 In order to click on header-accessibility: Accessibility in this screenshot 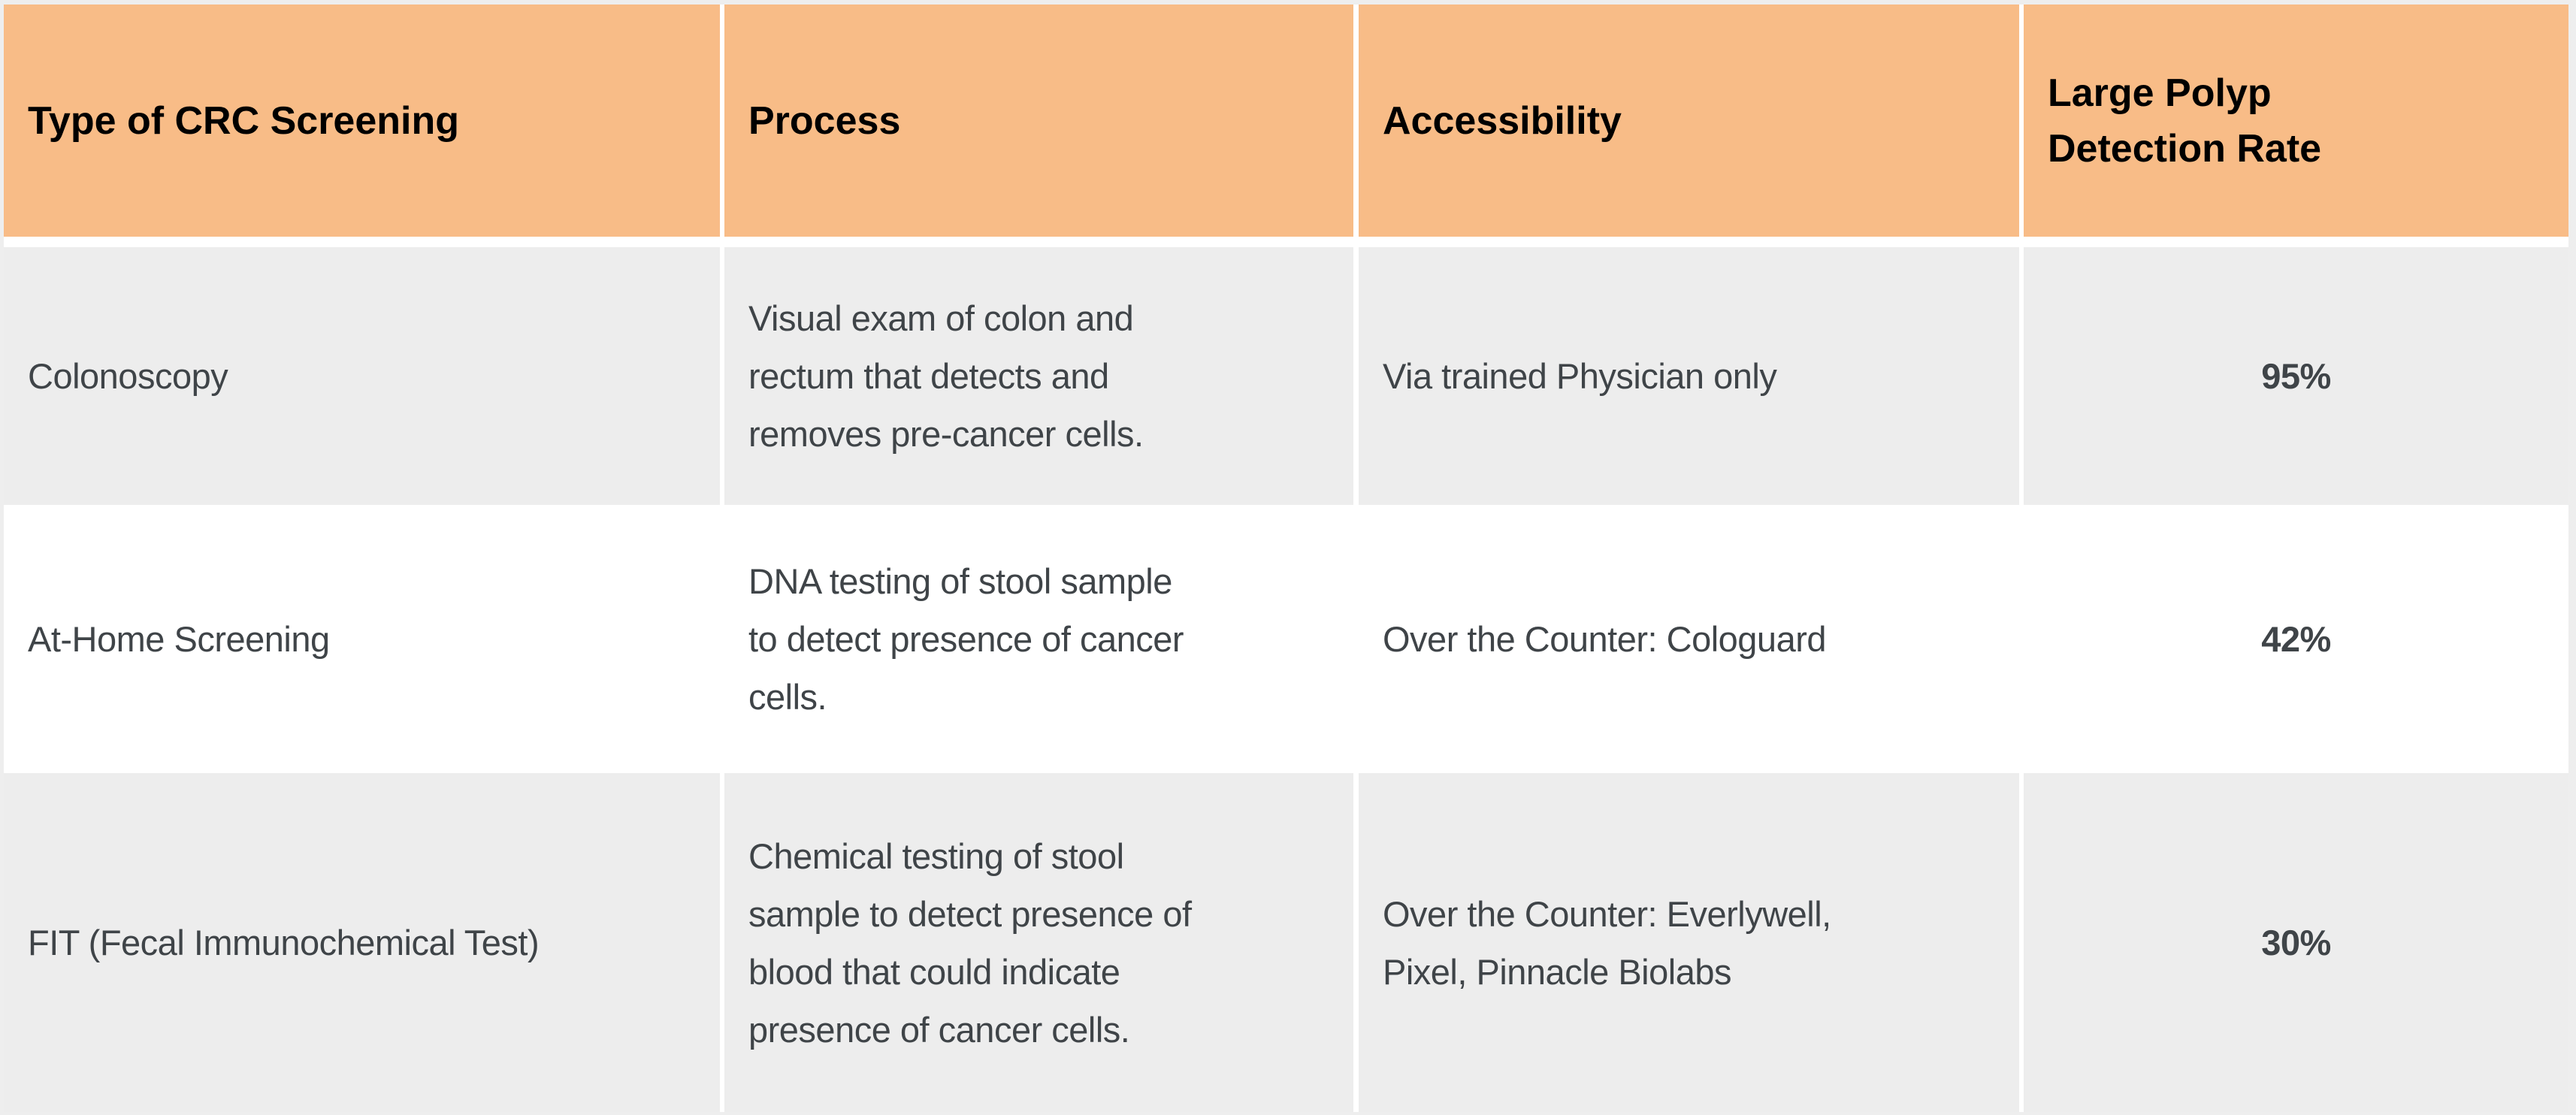, I will do `click(1689, 121)`.